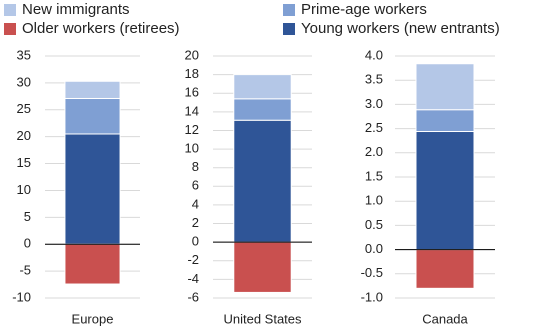  What do you see at coordinates (374, 151) in the screenshot?
I see `y-tick-label: 2.0` at bounding box center [374, 151].